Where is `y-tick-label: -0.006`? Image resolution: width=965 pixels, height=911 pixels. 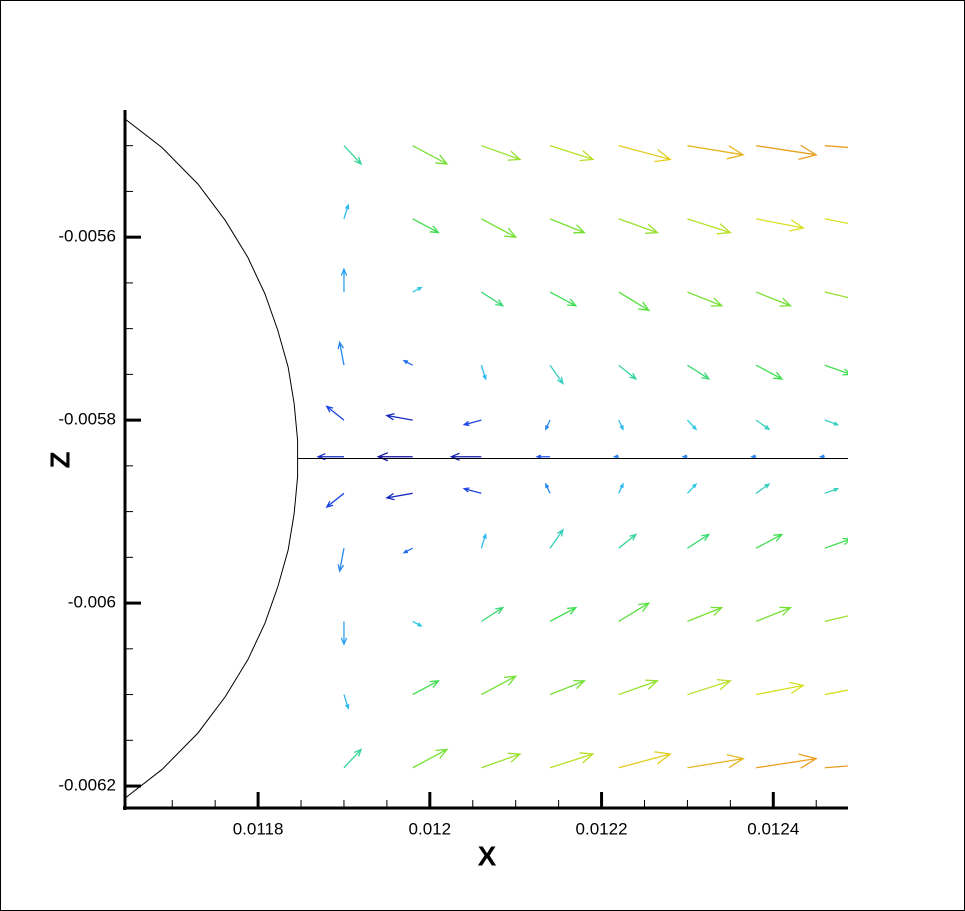
y-tick-label: -0.006 is located at coordinates (92, 602).